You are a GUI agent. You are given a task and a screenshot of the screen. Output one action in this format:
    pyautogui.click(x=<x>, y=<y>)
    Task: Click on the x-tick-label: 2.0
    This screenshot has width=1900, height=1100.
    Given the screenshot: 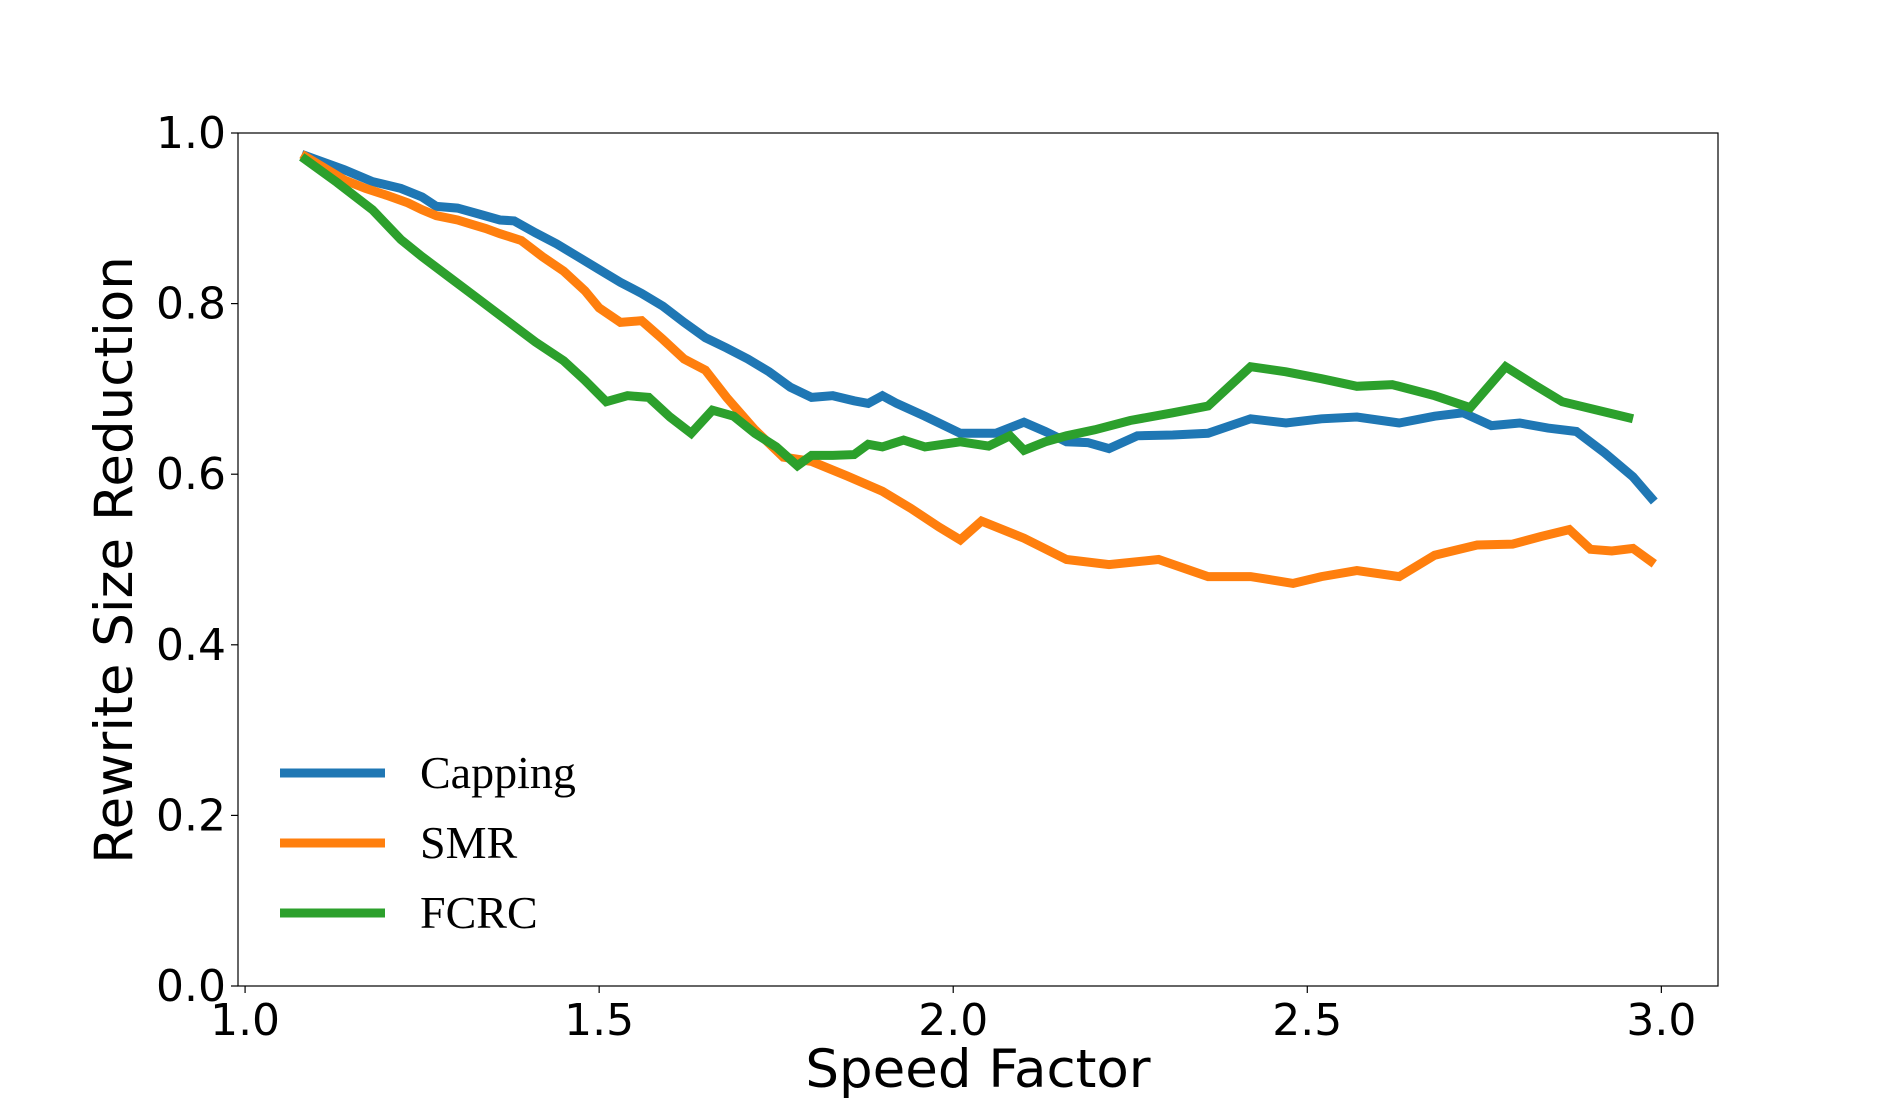 What is the action you would take?
    pyautogui.click(x=953, y=1020)
    